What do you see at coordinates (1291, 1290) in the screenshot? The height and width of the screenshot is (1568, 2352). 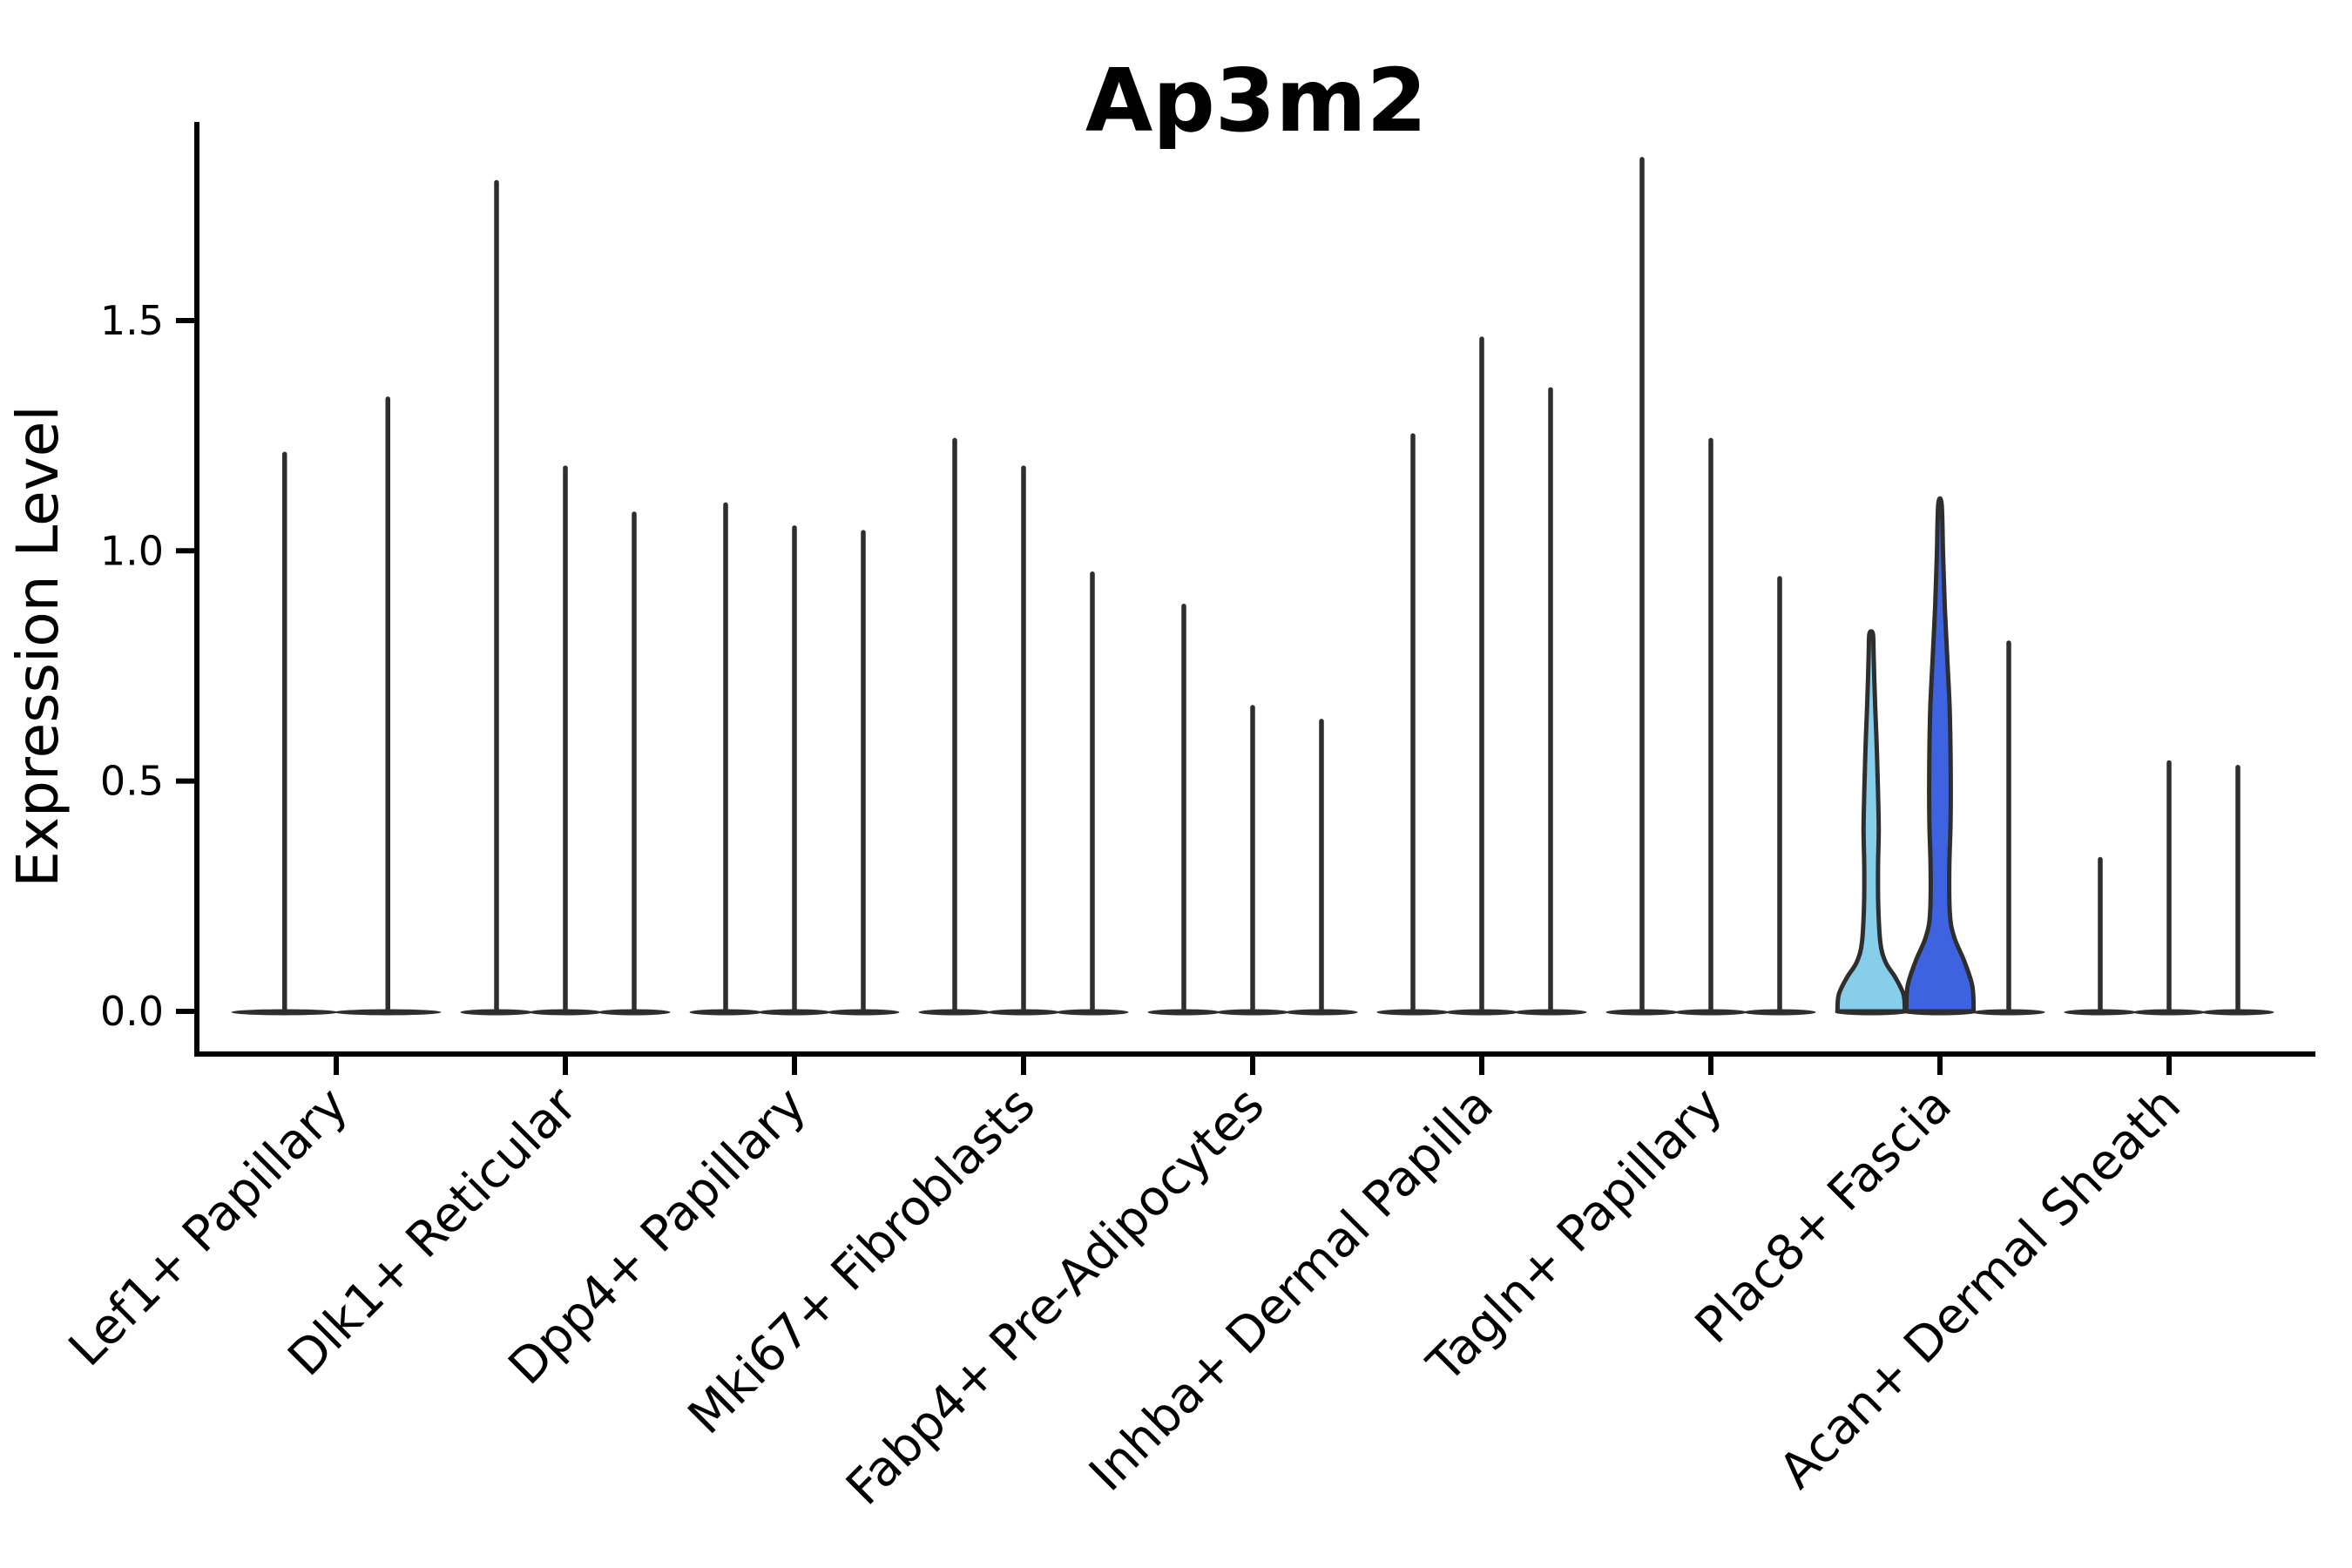 I see `x-tick-label: Inhba+ Dermal Papilla` at bounding box center [1291, 1290].